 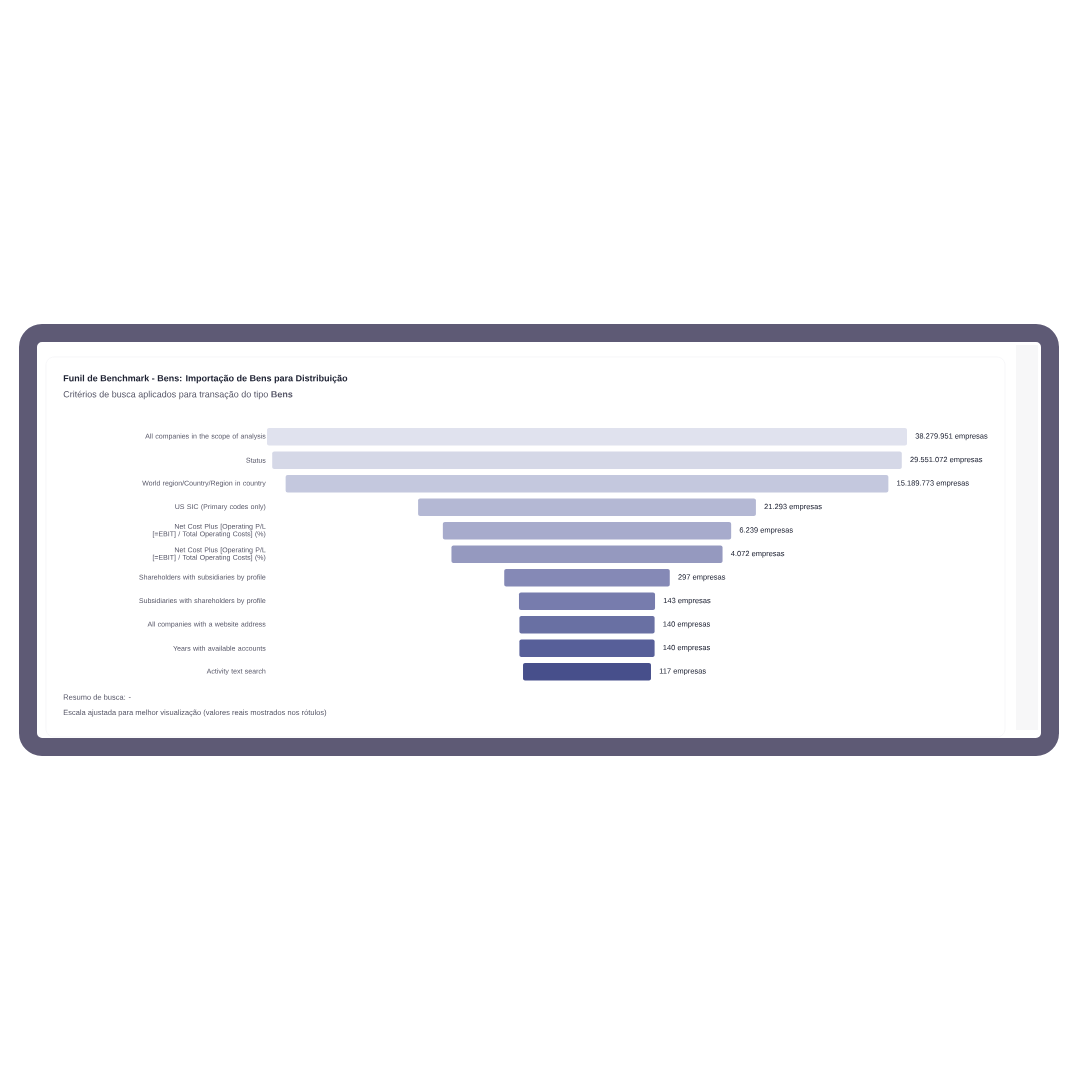 I want to click on text: Funil de Benchmark - Bens: Importação de Bens para Distribuição, so click(x=205, y=379).